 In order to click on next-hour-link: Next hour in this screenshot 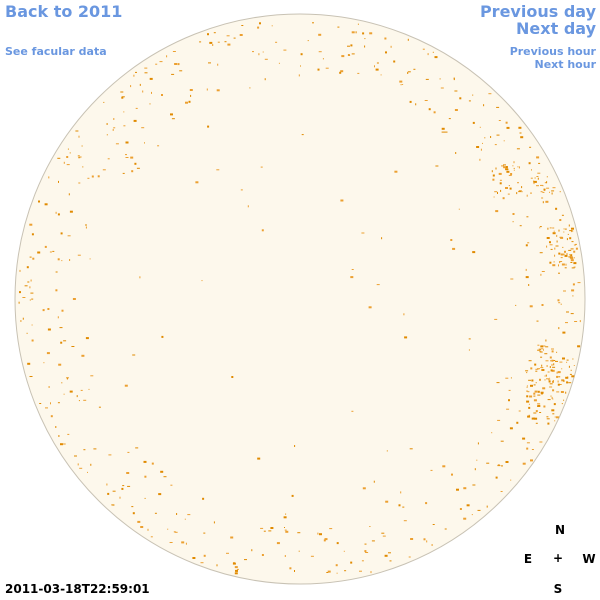, I will do `click(565, 64)`.